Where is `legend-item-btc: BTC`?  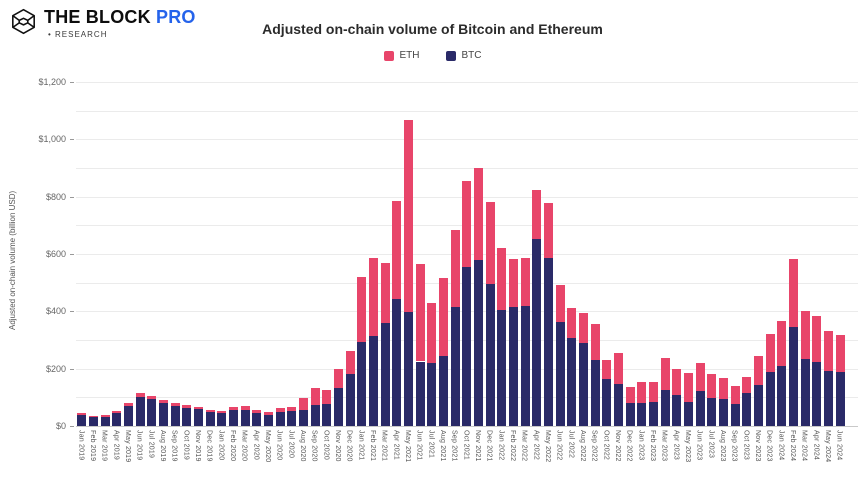
legend-item-btc: BTC is located at coordinates (463, 55).